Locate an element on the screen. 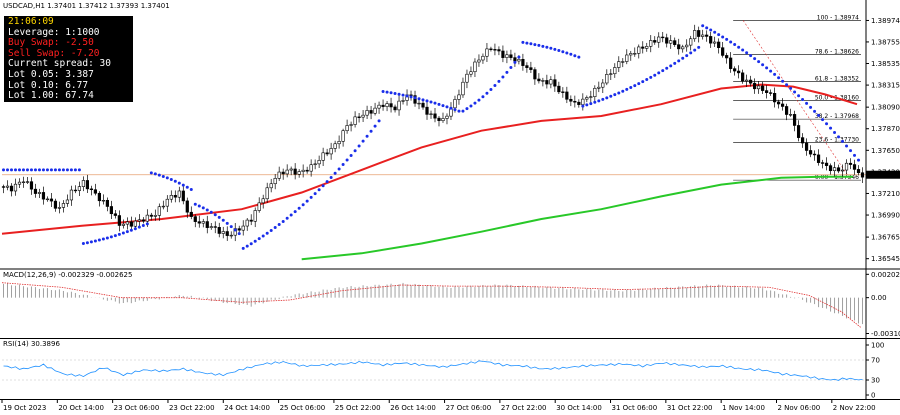  fib-level-label: 78.6 - 1.38626 is located at coordinates (837, 52).